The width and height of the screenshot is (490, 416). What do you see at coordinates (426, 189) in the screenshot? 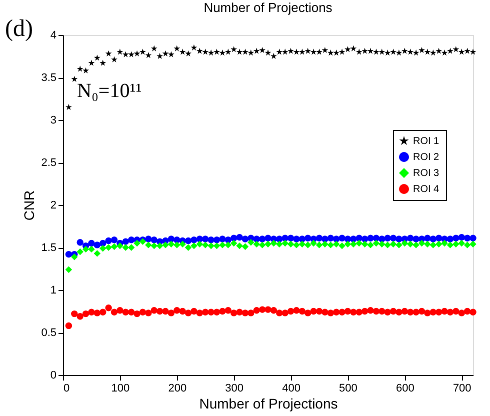
I see `legend-label: ROI 4` at bounding box center [426, 189].